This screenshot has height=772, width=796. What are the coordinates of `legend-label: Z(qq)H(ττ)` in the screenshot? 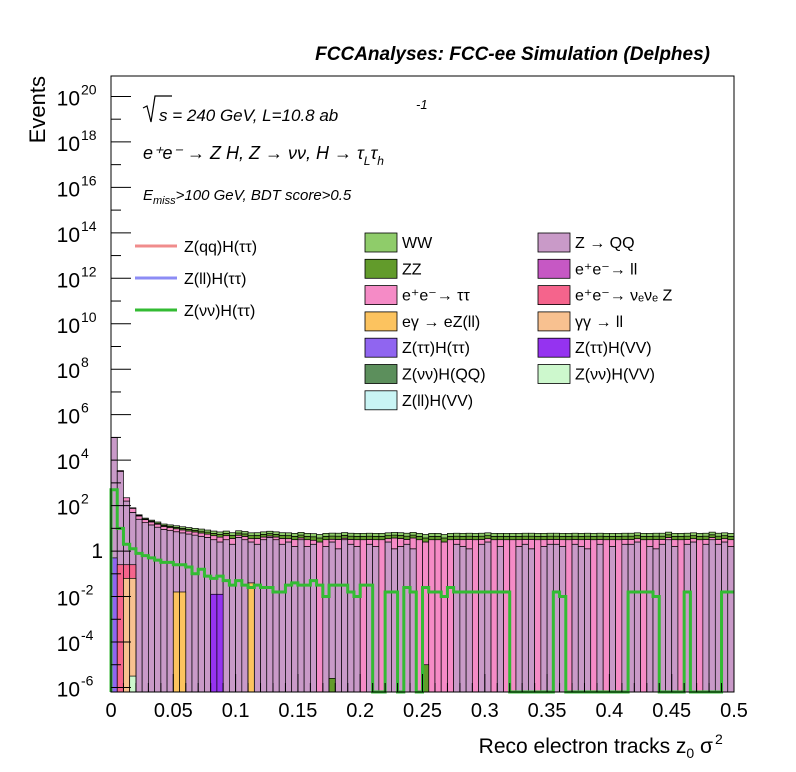 It's located at (220, 247).